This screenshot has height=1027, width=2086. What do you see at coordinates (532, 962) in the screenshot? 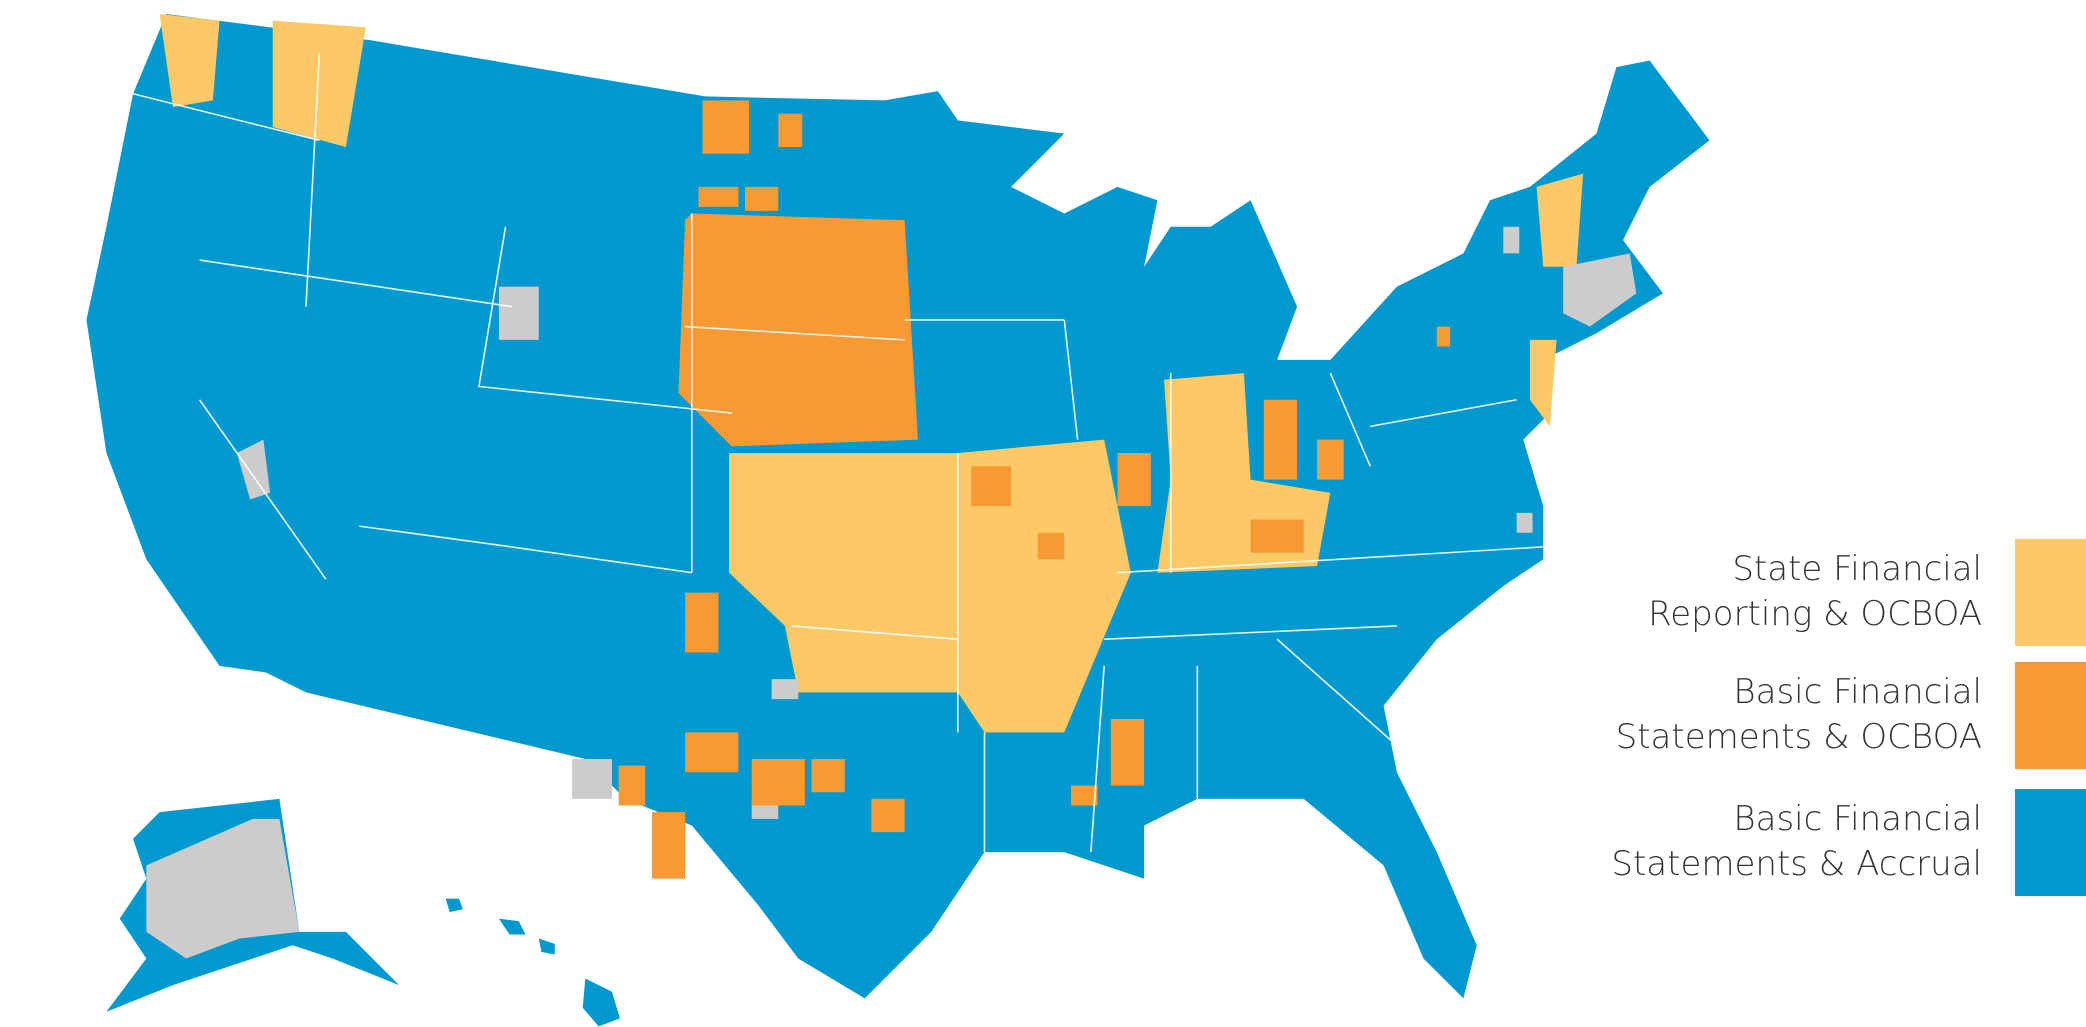
I see `hawaii` at bounding box center [532, 962].